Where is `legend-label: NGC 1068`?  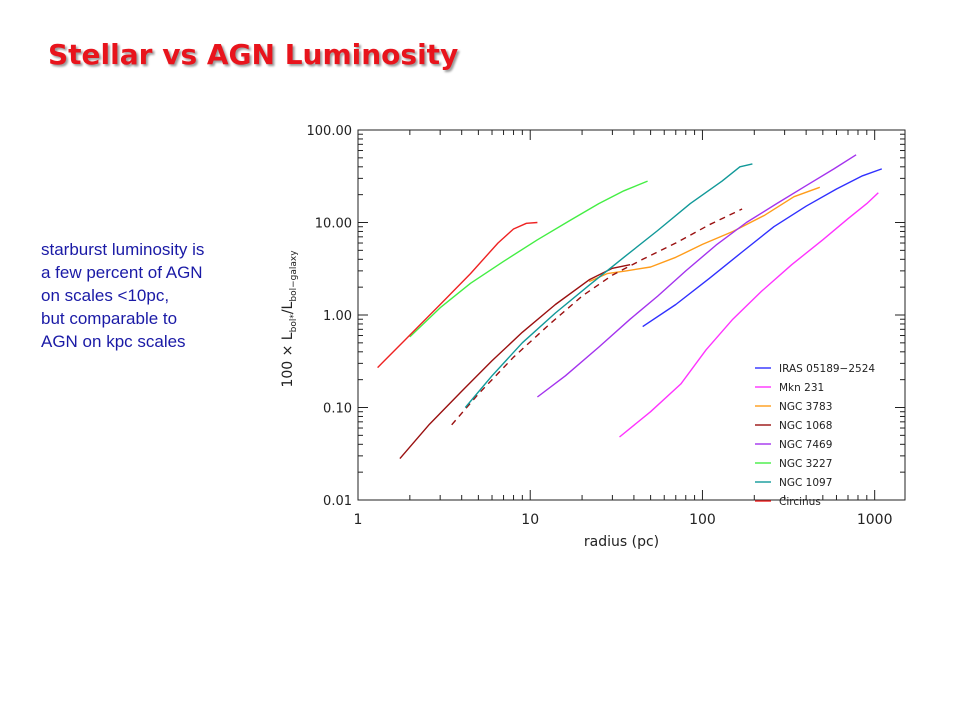
legend-label: NGC 1068 is located at coordinates (805, 426).